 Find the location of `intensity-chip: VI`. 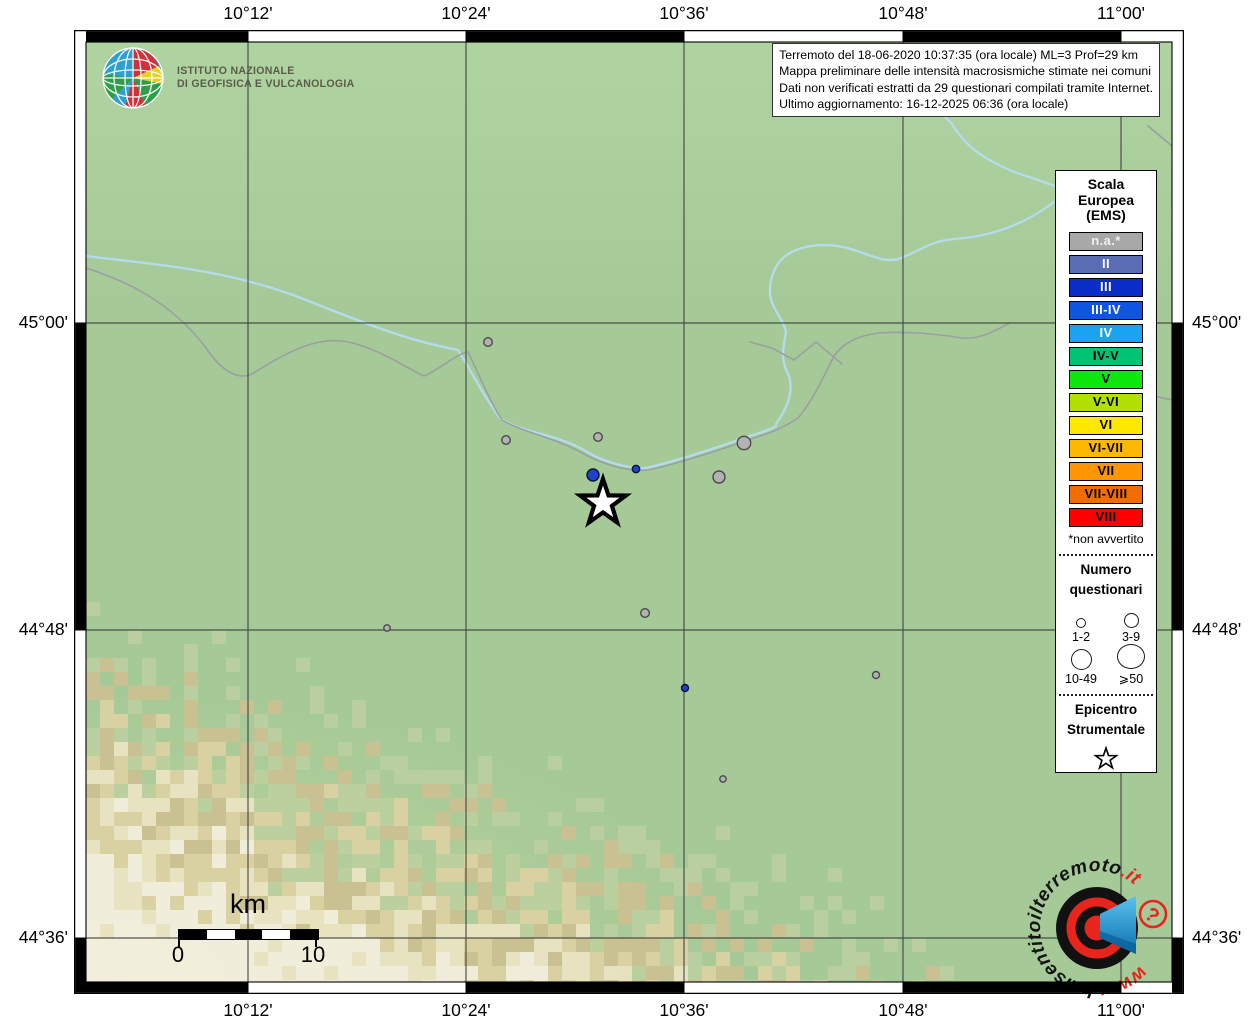

intensity-chip: VI is located at coordinates (1106, 425).